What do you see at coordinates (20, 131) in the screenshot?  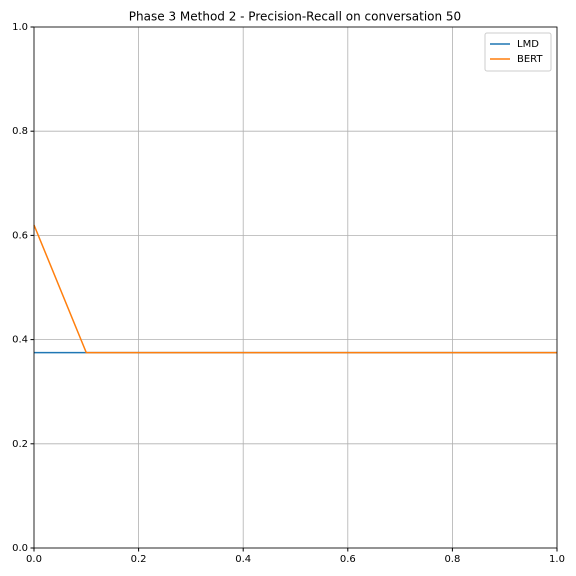 I see `y-tick-label: 0.8` at bounding box center [20, 131].